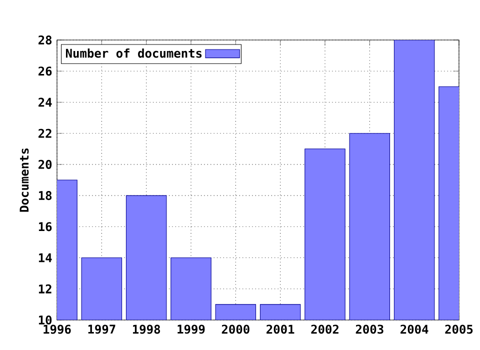  Describe the element at coordinates (414, 329) in the screenshot. I see `x-tick-label: 2004` at that location.